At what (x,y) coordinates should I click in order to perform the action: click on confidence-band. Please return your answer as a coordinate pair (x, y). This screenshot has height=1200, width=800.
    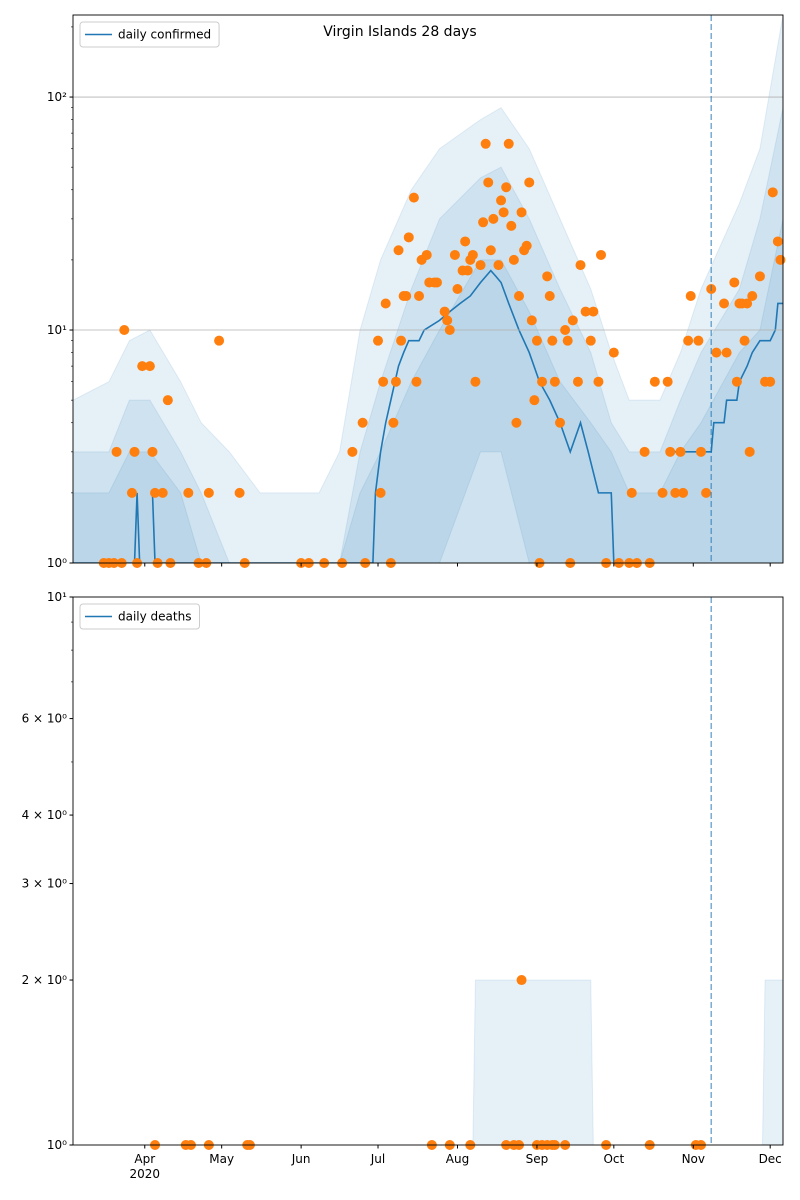
    Looking at the image, I should click on (627, 1062).